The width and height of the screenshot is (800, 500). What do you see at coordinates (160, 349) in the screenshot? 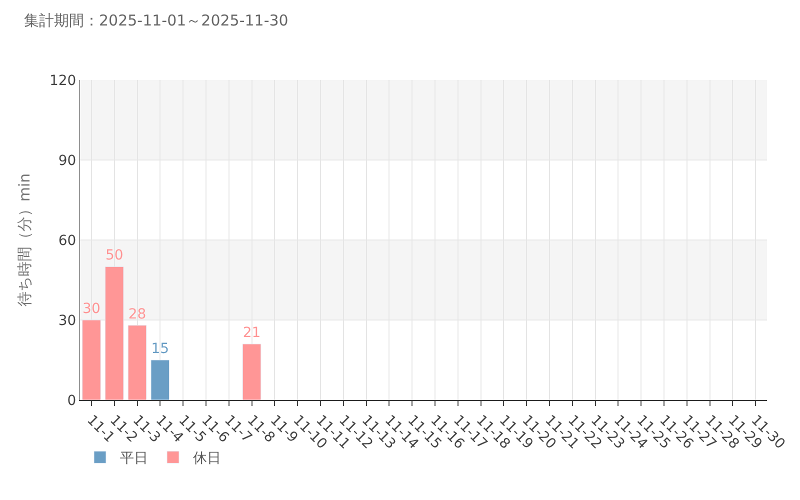
I see `data-label: 15` at bounding box center [160, 349].